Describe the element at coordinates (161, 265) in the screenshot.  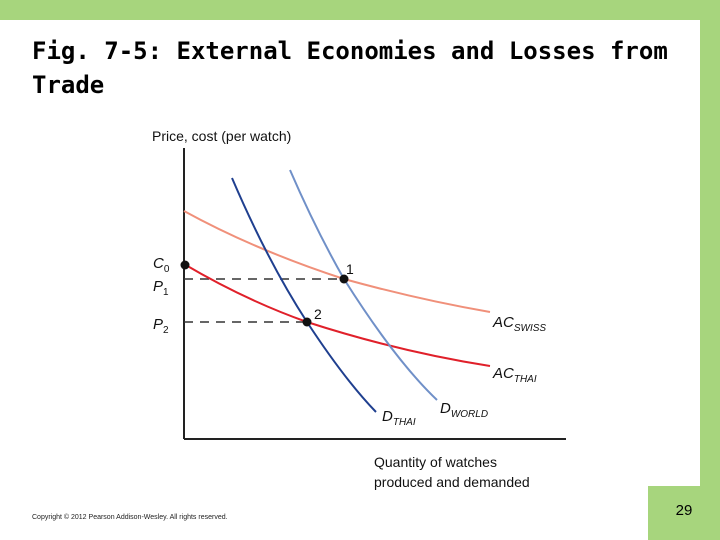
I see `c0-label: C0` at that location.